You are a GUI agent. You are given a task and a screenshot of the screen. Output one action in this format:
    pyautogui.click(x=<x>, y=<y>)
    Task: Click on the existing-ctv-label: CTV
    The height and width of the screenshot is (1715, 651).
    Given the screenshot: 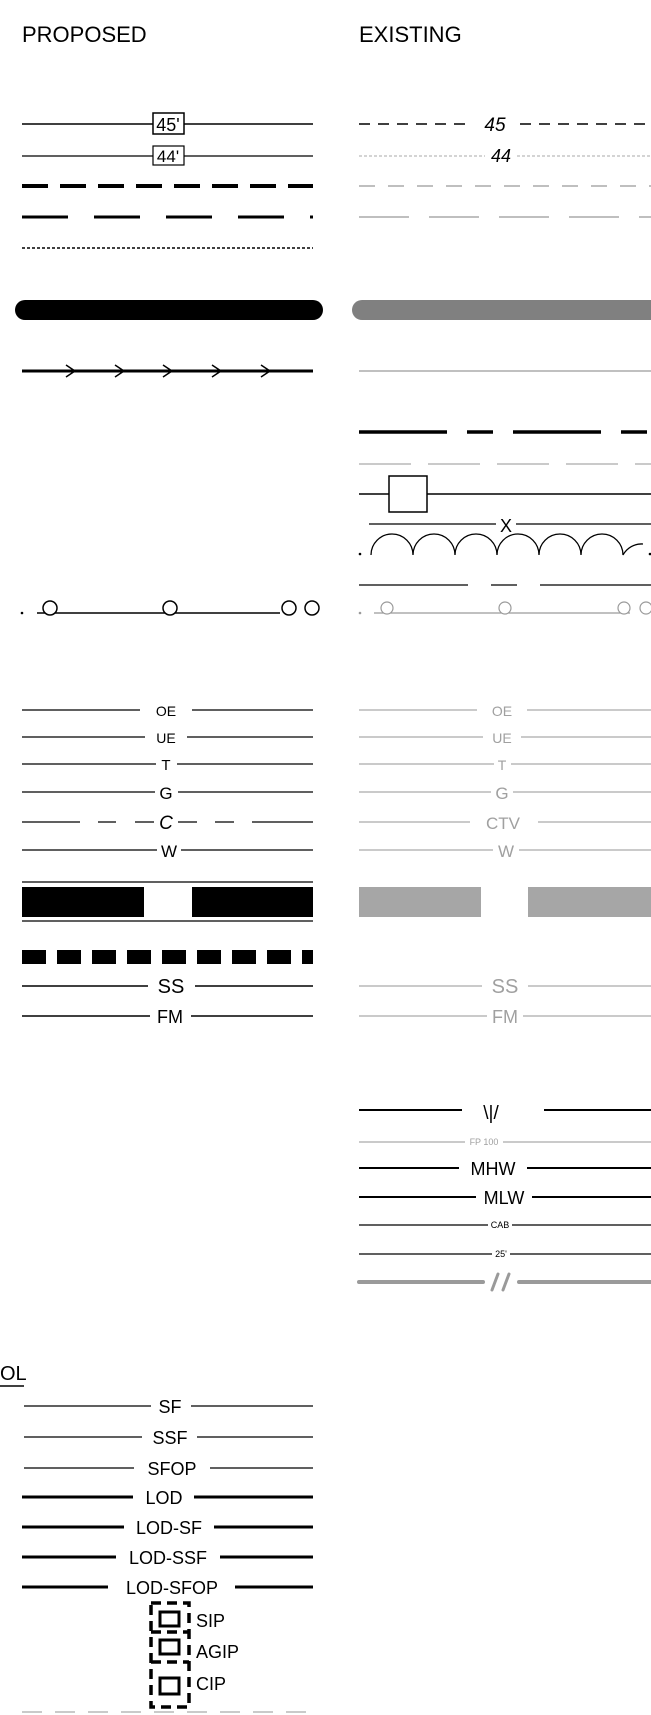 What is the action you would take?
    pyautogui.click(x=503, y=823)
    